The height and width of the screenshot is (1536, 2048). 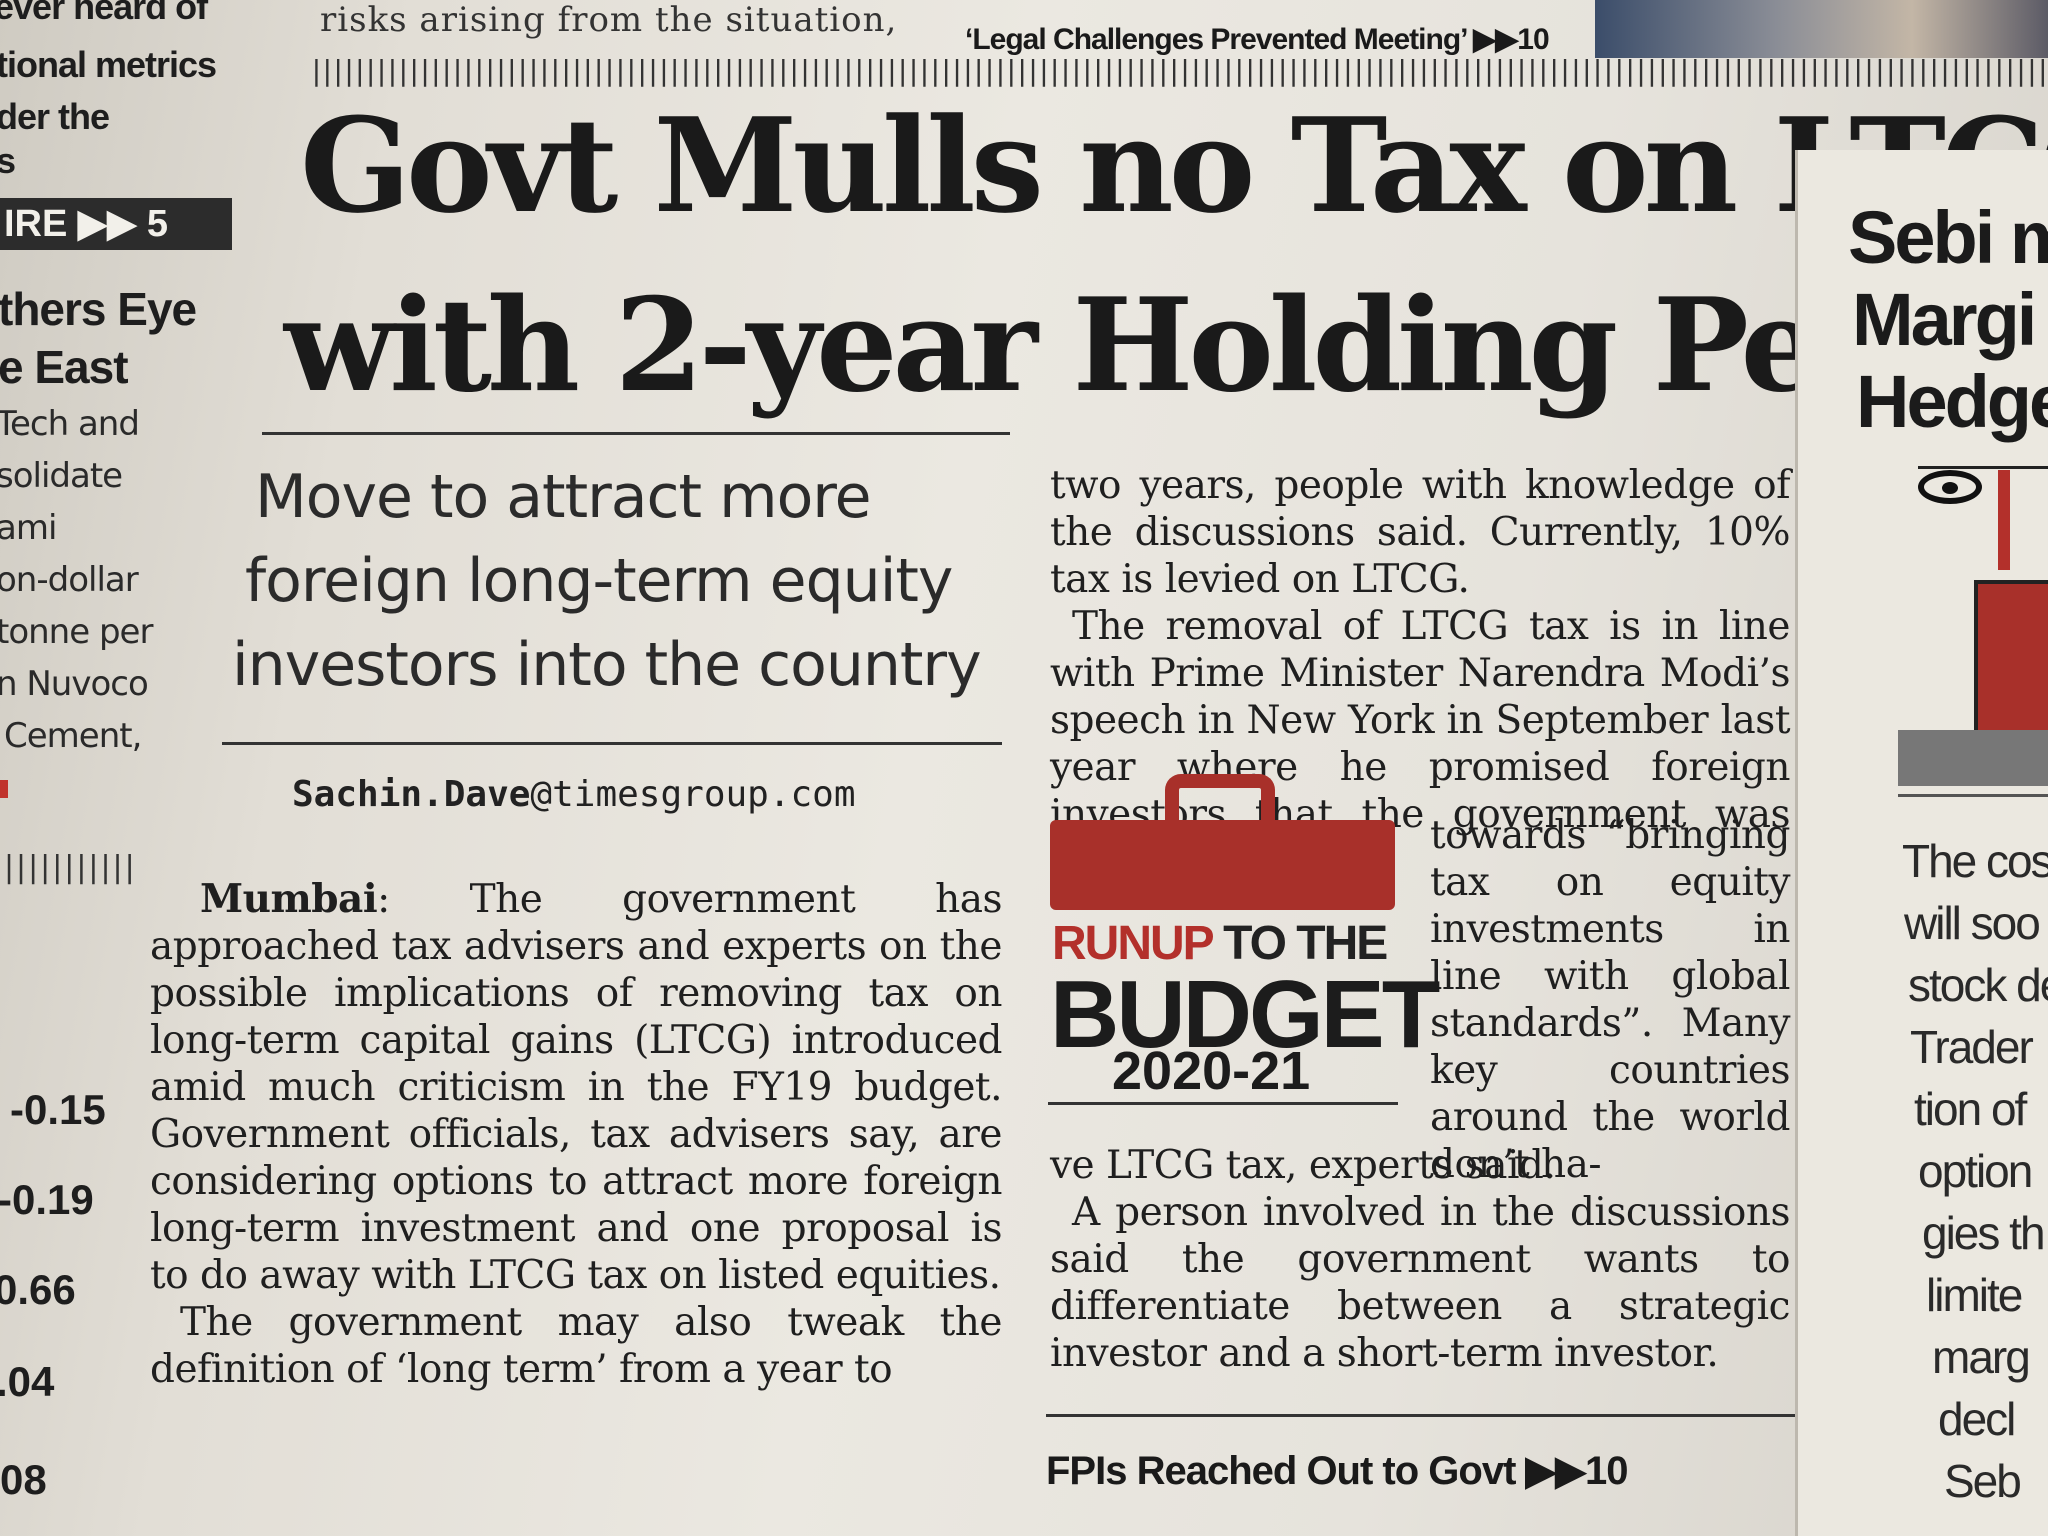 What do you see at coordinates (1948, 237) in the screenshot?
I see `right-headline: Sebi m` at bounding box center [1948, 237].